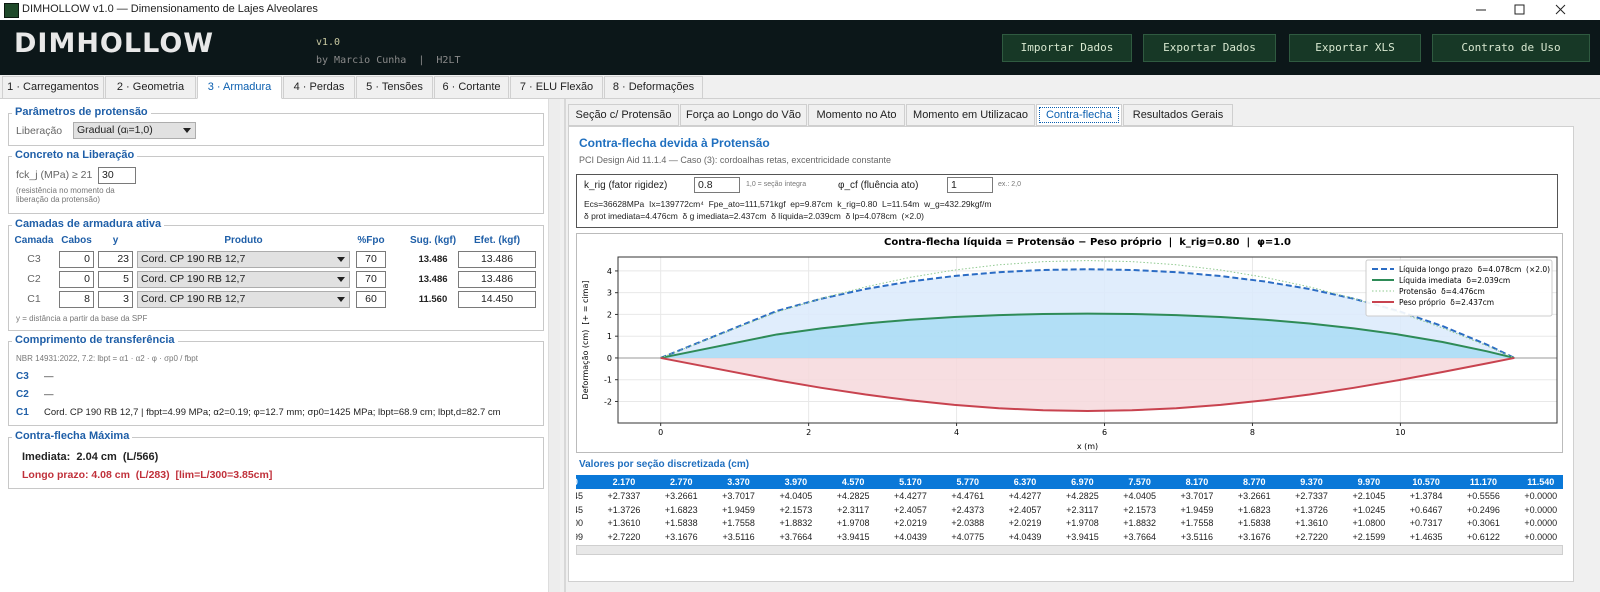  What do you see at coordinates (115, 240) in the screenshot?
I see `column-header: y` at bounding box center [115, 240].